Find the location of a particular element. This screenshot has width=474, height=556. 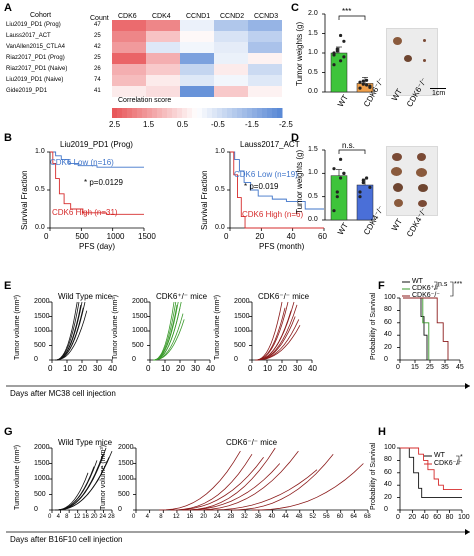

plot-y-tick-label: 1000 is located at coordinates (42, 478).